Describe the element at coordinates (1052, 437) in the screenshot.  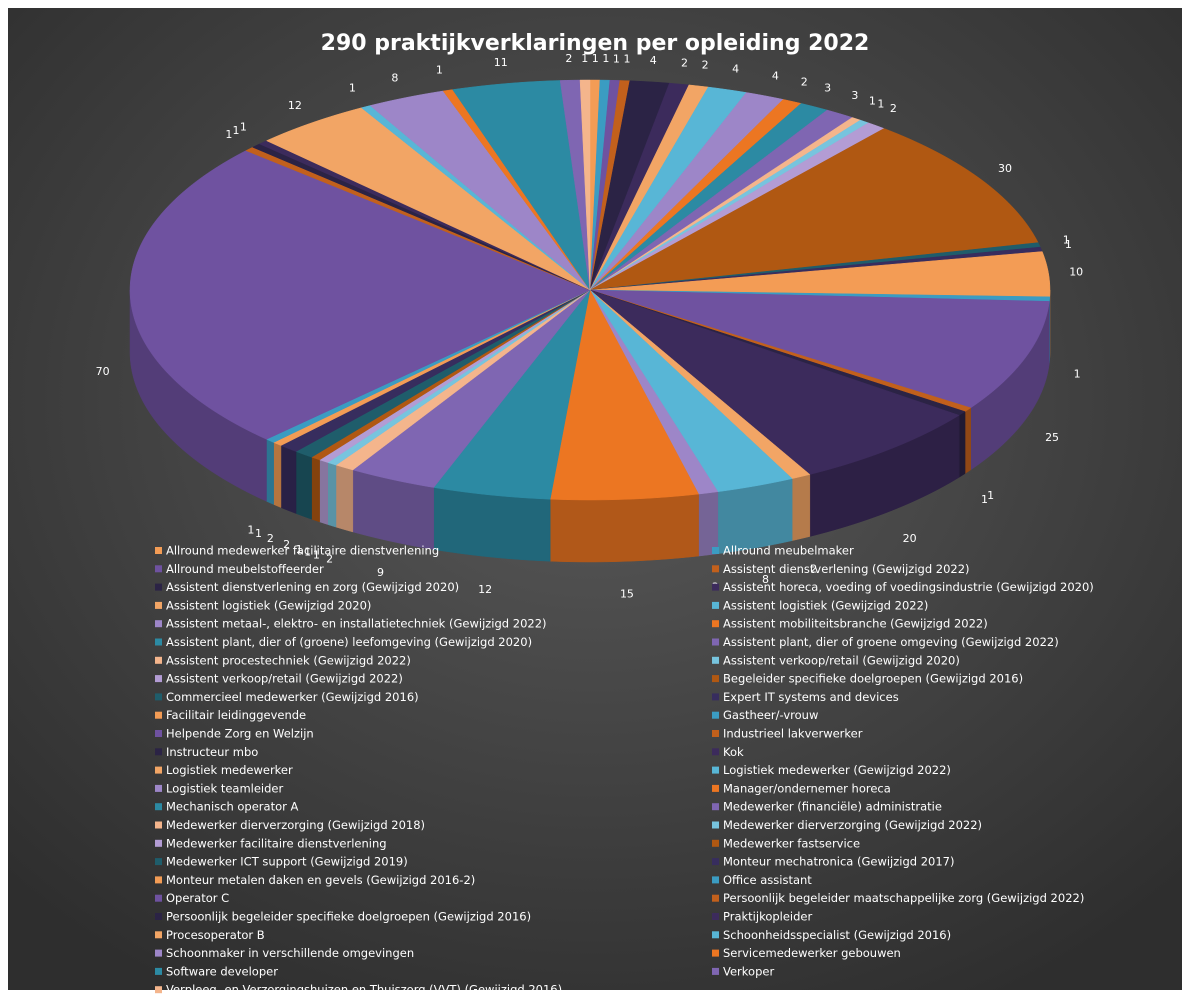
I see `data-label: 25` at that location.